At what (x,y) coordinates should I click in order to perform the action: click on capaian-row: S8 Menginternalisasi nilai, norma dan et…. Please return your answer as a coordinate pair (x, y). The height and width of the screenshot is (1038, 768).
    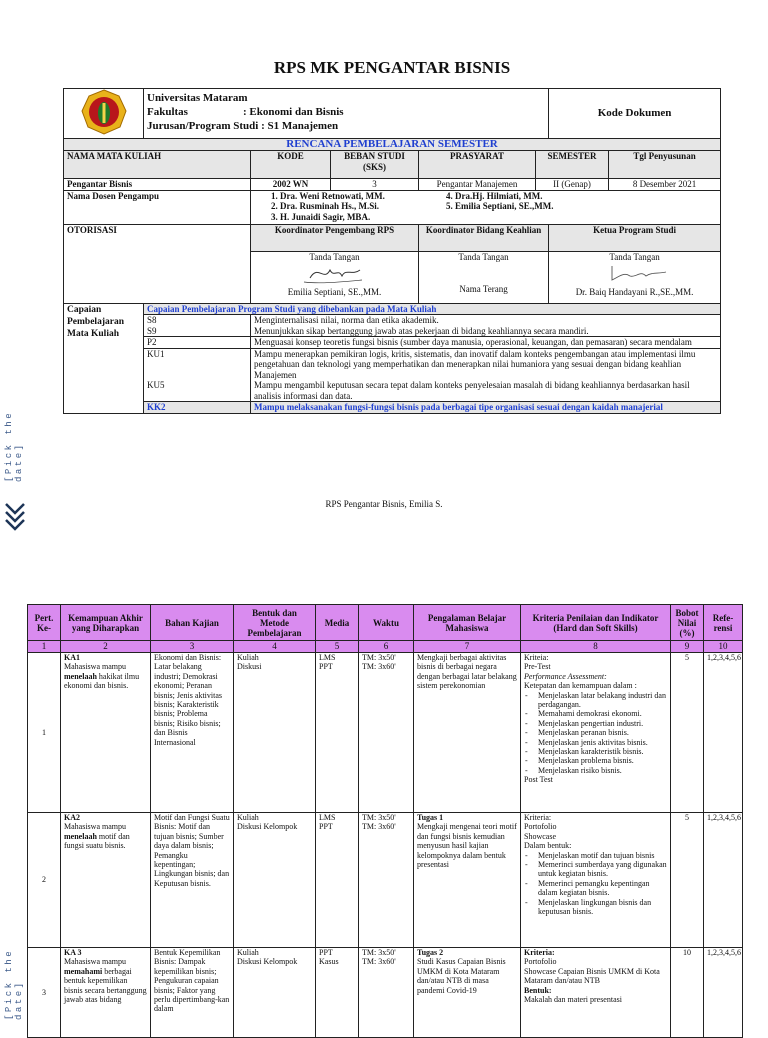
    Looking at the image, I should click on (393, 320).